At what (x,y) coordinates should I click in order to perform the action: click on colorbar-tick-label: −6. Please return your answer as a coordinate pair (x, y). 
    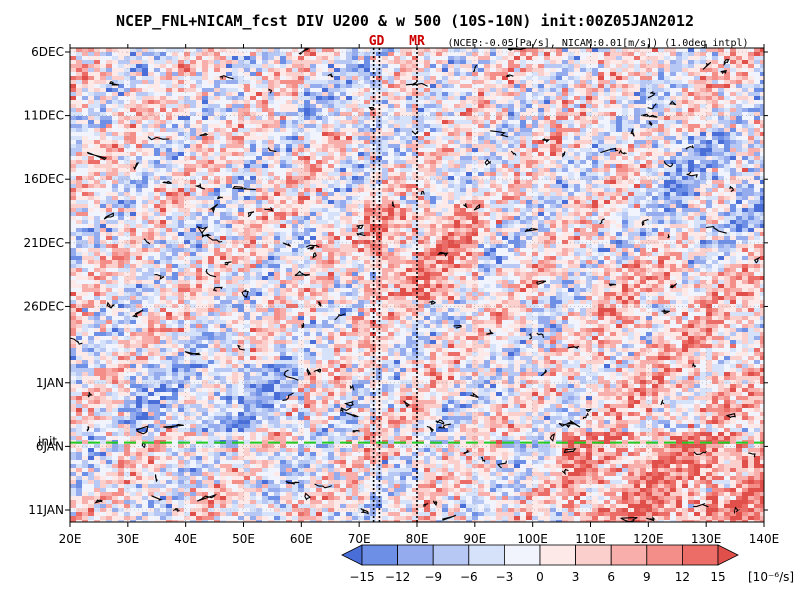
    Looking at the image, I should click on (469, 577).